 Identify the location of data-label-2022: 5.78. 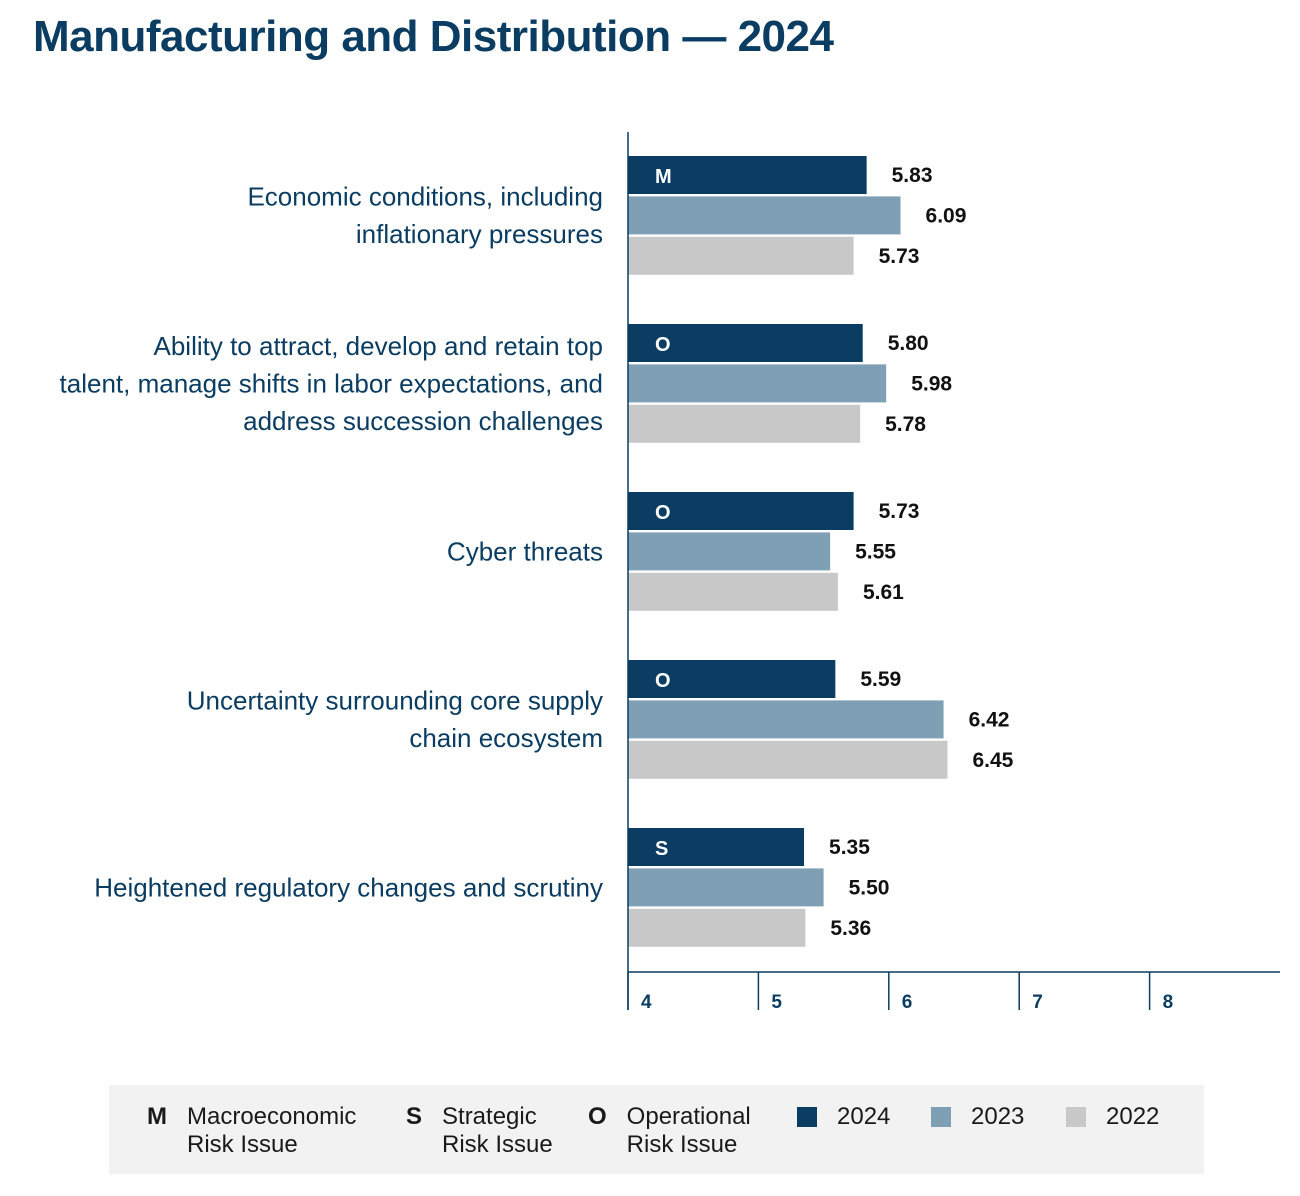
(905, 424).